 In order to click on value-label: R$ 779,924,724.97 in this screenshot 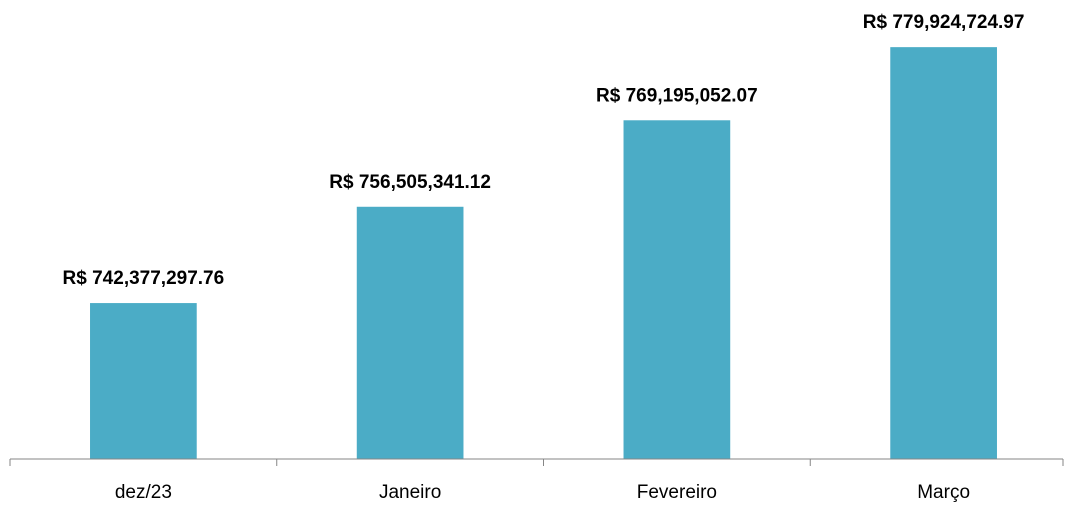, I will do `click(944, 22)`.